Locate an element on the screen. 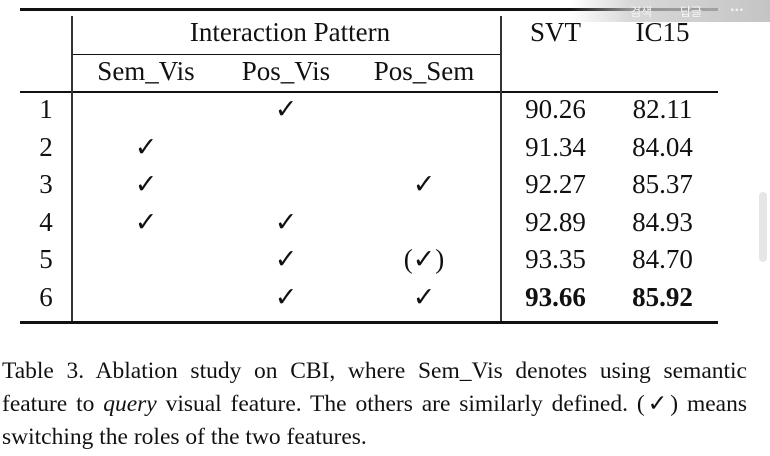 The height and width of the screenshot is (456, 770). scrollbar-thumb is located at coordinates (763, 227).